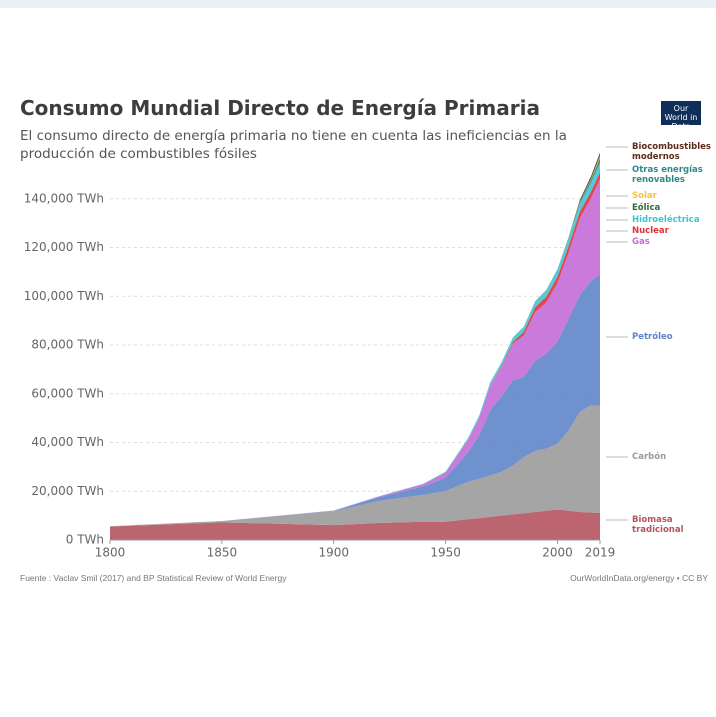  Describe the element at coordinates (639, 578) in the screenshot. I see `license-note: OurWorldInData.org/energy • CC BY` at that location.